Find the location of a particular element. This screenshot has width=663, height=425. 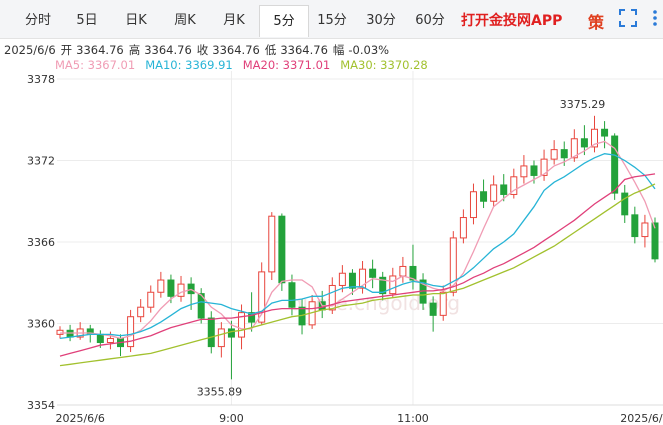

more-icon is located at coordinates (655, 18).